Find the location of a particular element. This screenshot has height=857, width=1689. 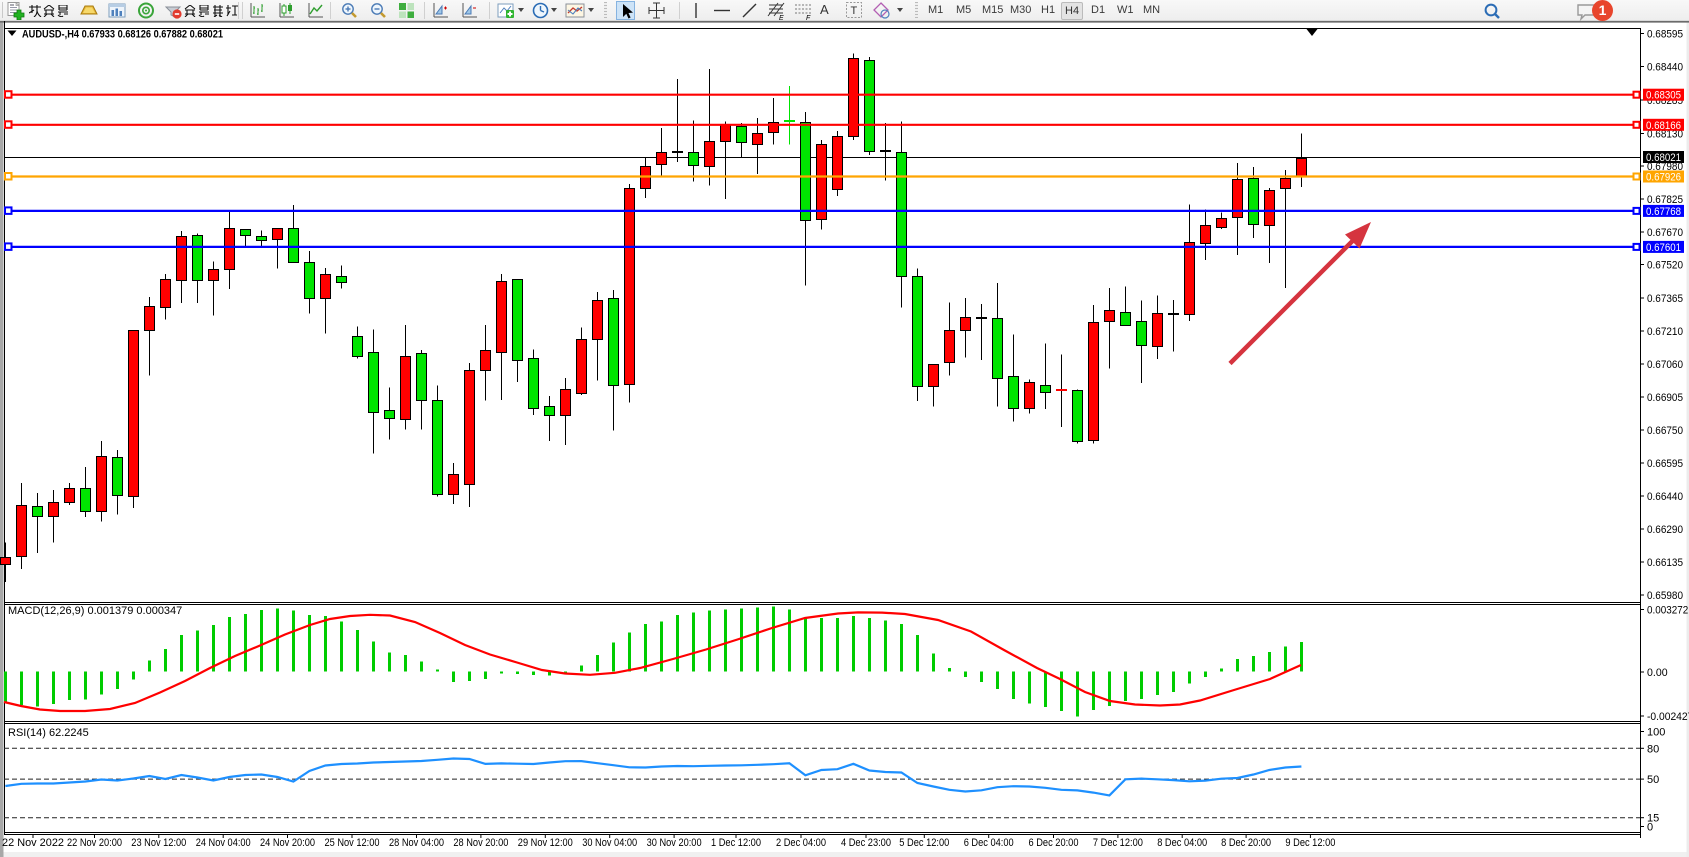

svg-text: 6 Dec 20:00 is located at coordinates (1054, 843).